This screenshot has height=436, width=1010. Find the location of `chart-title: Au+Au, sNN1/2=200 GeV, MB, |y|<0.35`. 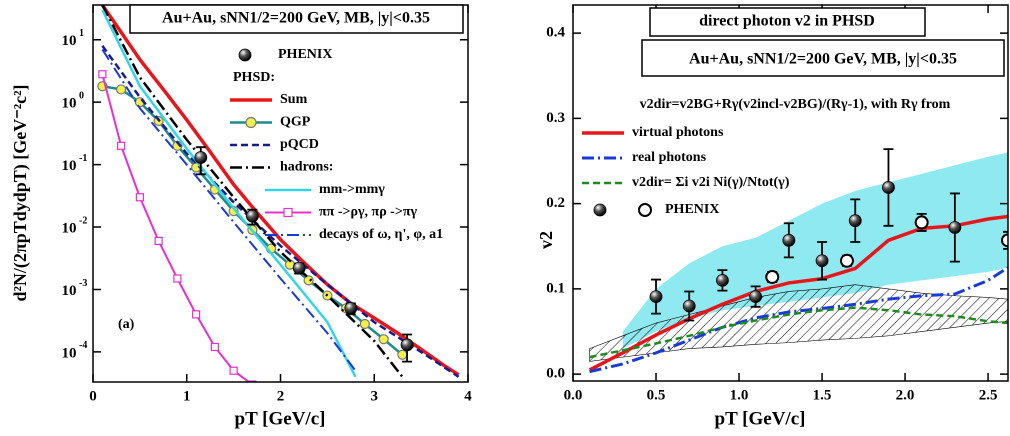

chart-title: Au+Au, sNN1/2=200 GeV, MB, |y|<0.35 is located at coordinates (296, 18).